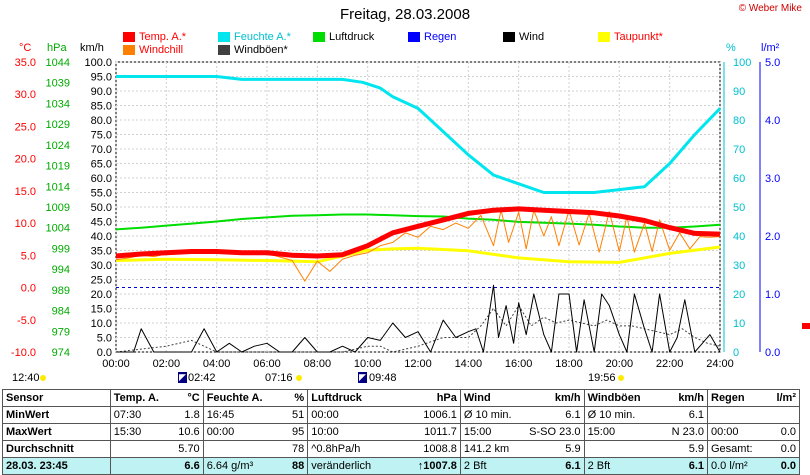 This screenshot has width=810, height=475. I want to click on cell-gust: Ø 10 min. 6.1, so click(646, 415).